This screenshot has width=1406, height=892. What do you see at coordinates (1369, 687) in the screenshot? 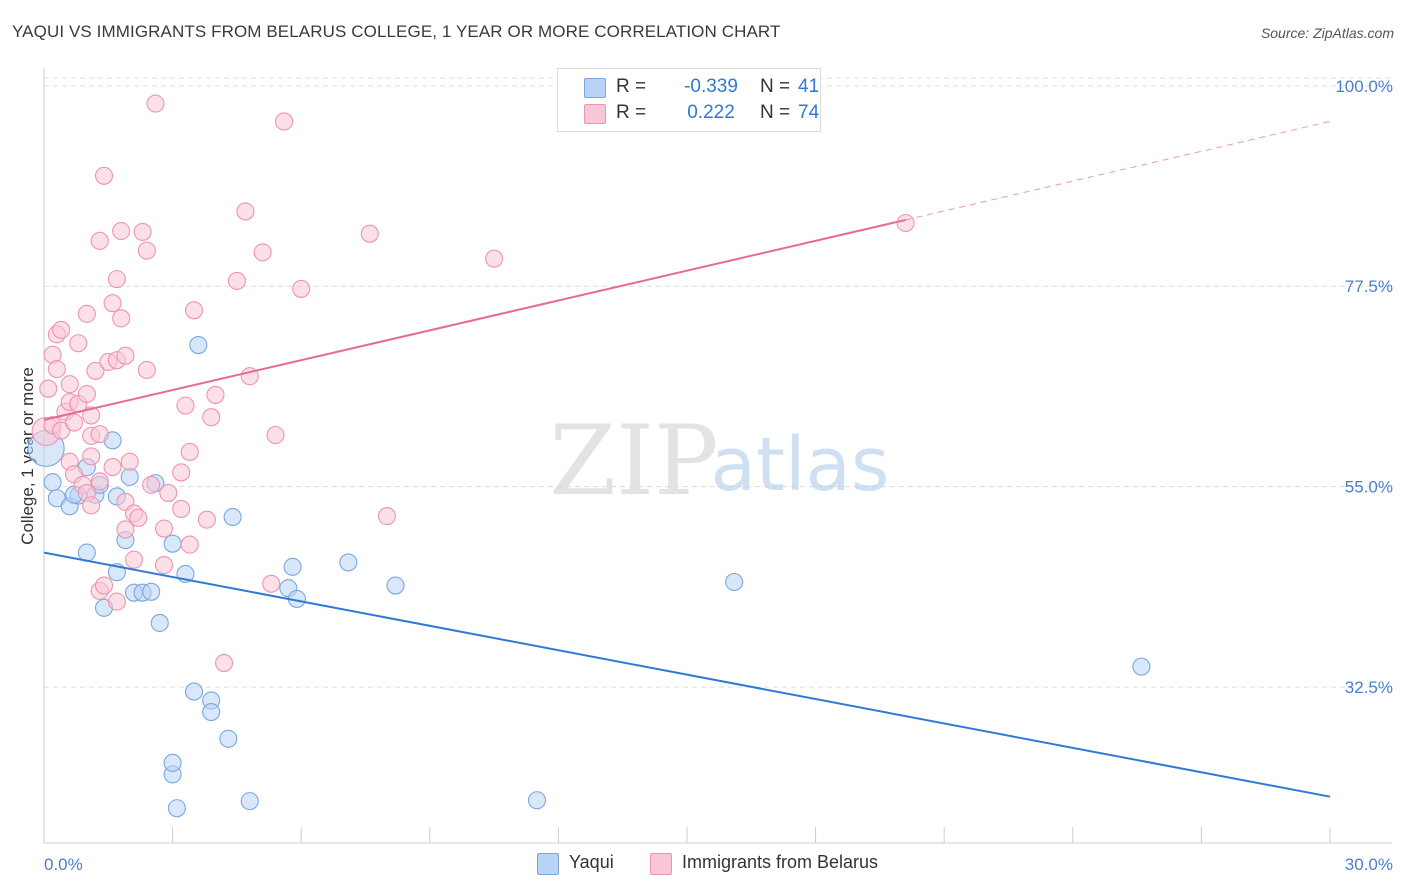
I see `y-tick-label-0: 32.5%` at bounding box center [1369, 687].